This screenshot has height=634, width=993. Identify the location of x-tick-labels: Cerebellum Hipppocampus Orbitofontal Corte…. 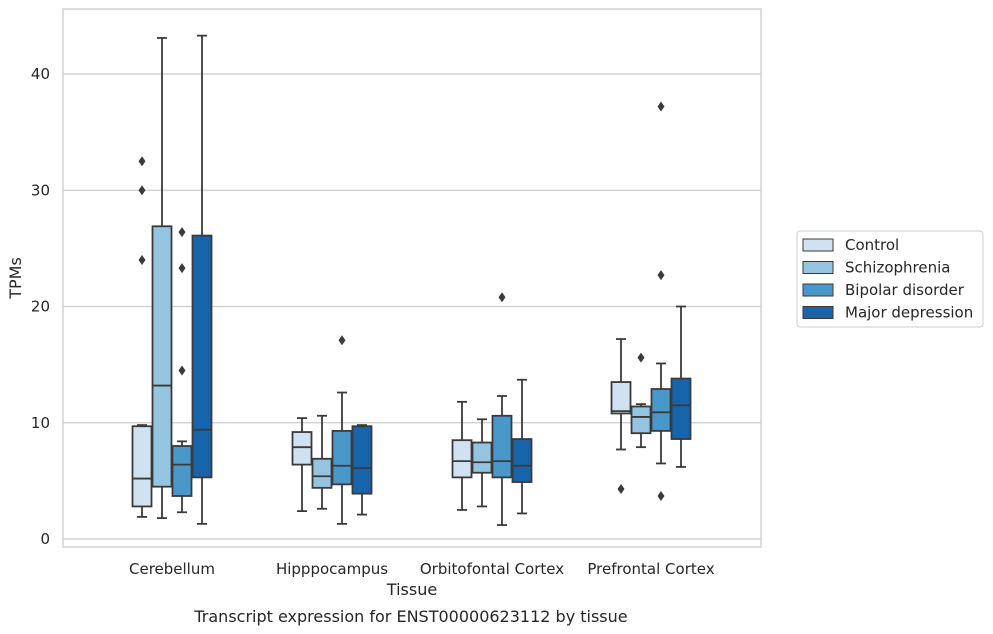
(422, 569).